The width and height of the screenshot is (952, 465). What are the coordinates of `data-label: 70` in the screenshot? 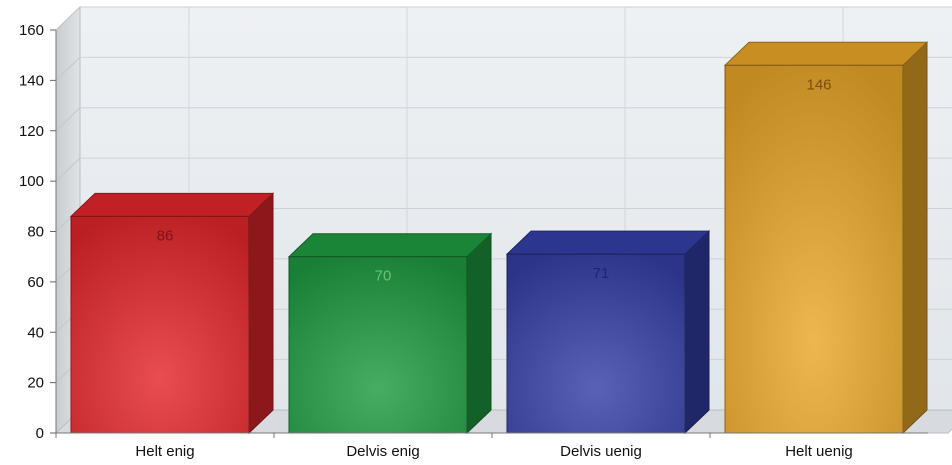 It's located at (383, 276).